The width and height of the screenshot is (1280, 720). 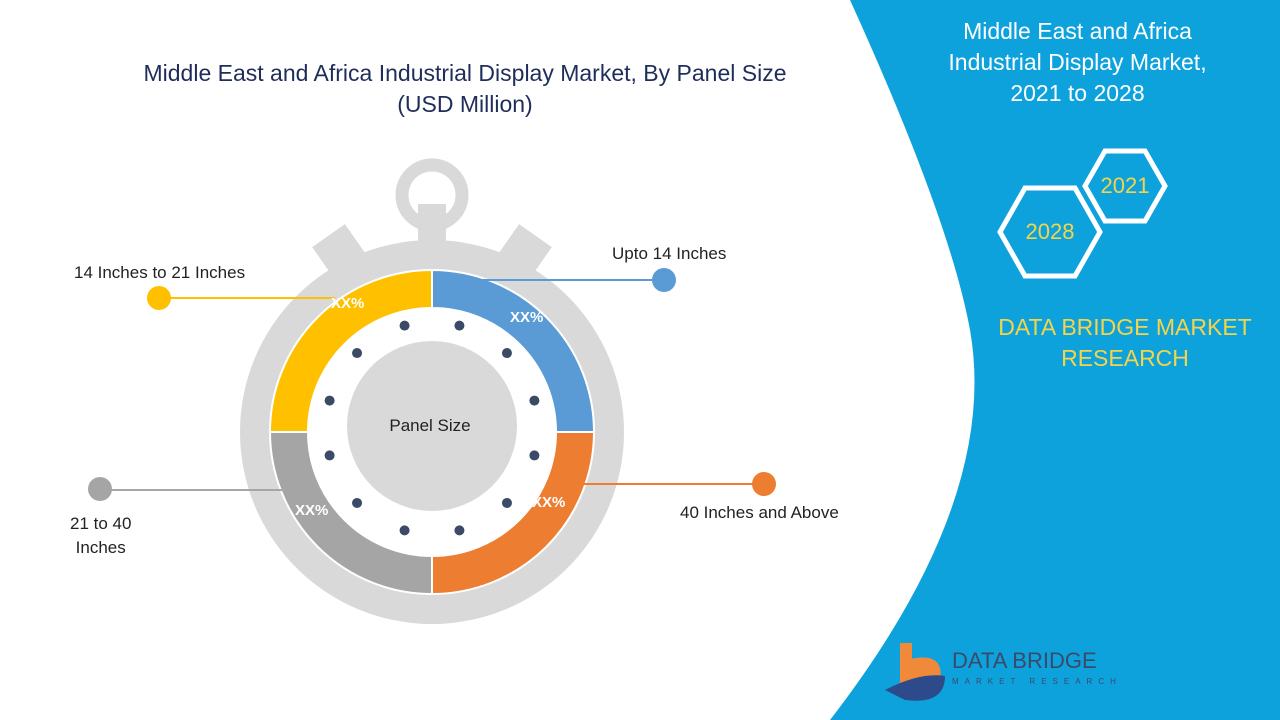 I want to click on hexagon-2021, so click(x=1125, y=186).